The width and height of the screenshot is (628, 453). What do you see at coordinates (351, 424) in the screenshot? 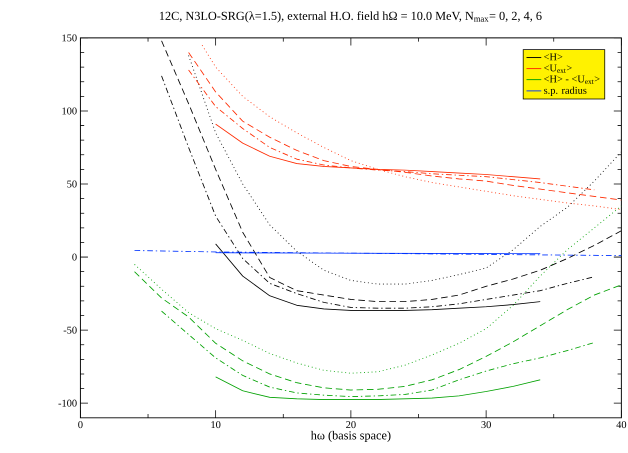
I see `x-tick-label: 20` at bounding box center [351, 424].